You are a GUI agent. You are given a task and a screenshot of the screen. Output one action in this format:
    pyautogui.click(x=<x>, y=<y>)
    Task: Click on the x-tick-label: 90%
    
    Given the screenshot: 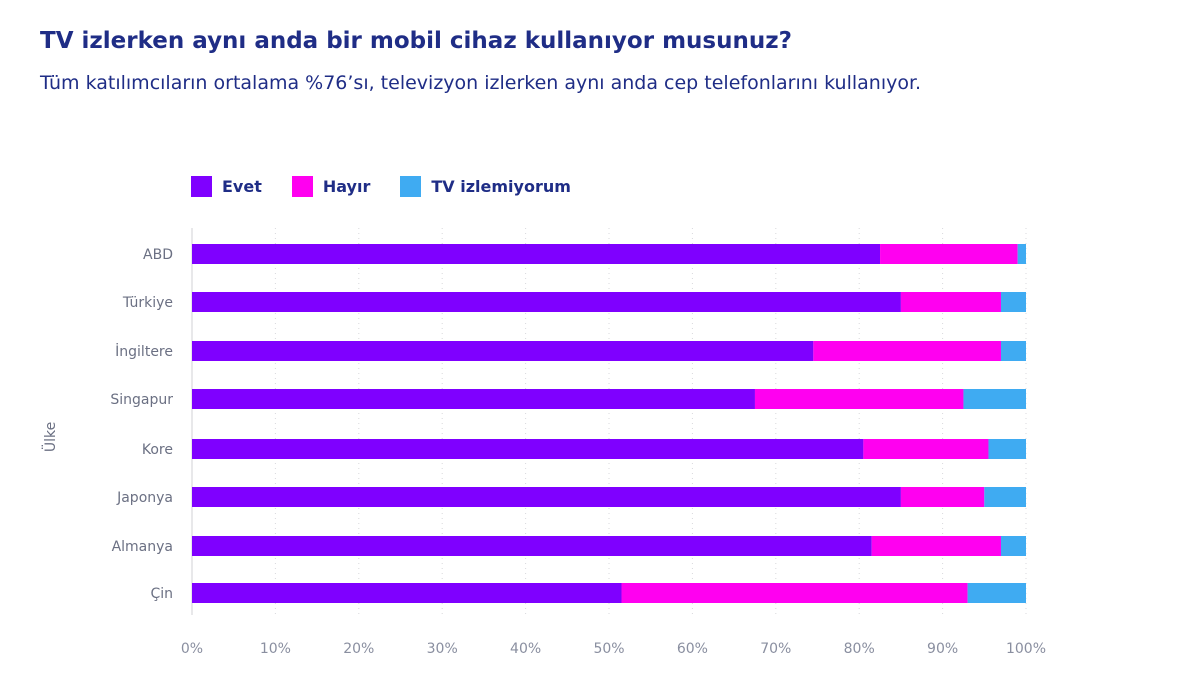 What is the action you would take?
    pyautogui.click(x=942, y=649)
    